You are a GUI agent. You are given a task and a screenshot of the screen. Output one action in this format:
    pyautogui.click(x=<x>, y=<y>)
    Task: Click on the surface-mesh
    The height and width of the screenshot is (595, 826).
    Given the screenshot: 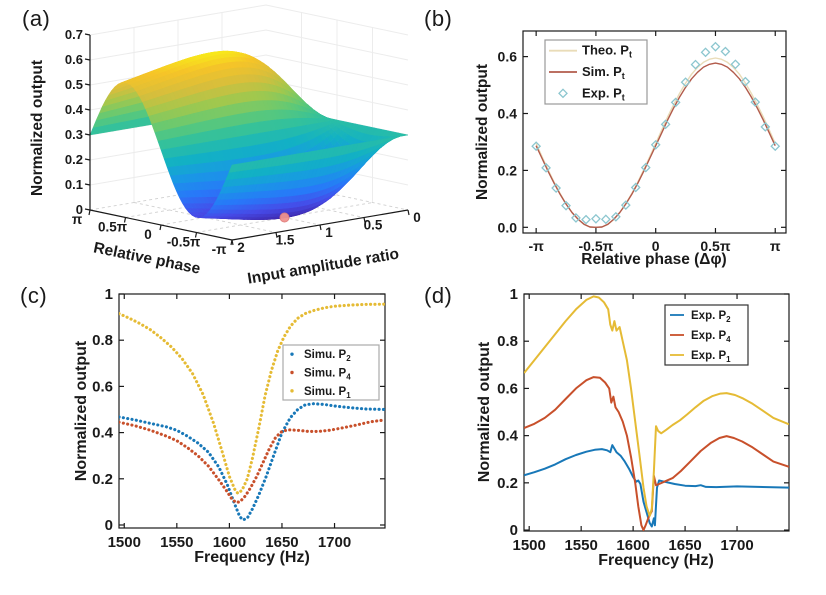 What is the action you would take?
    pyautogui.click(x=249, y=135)
    